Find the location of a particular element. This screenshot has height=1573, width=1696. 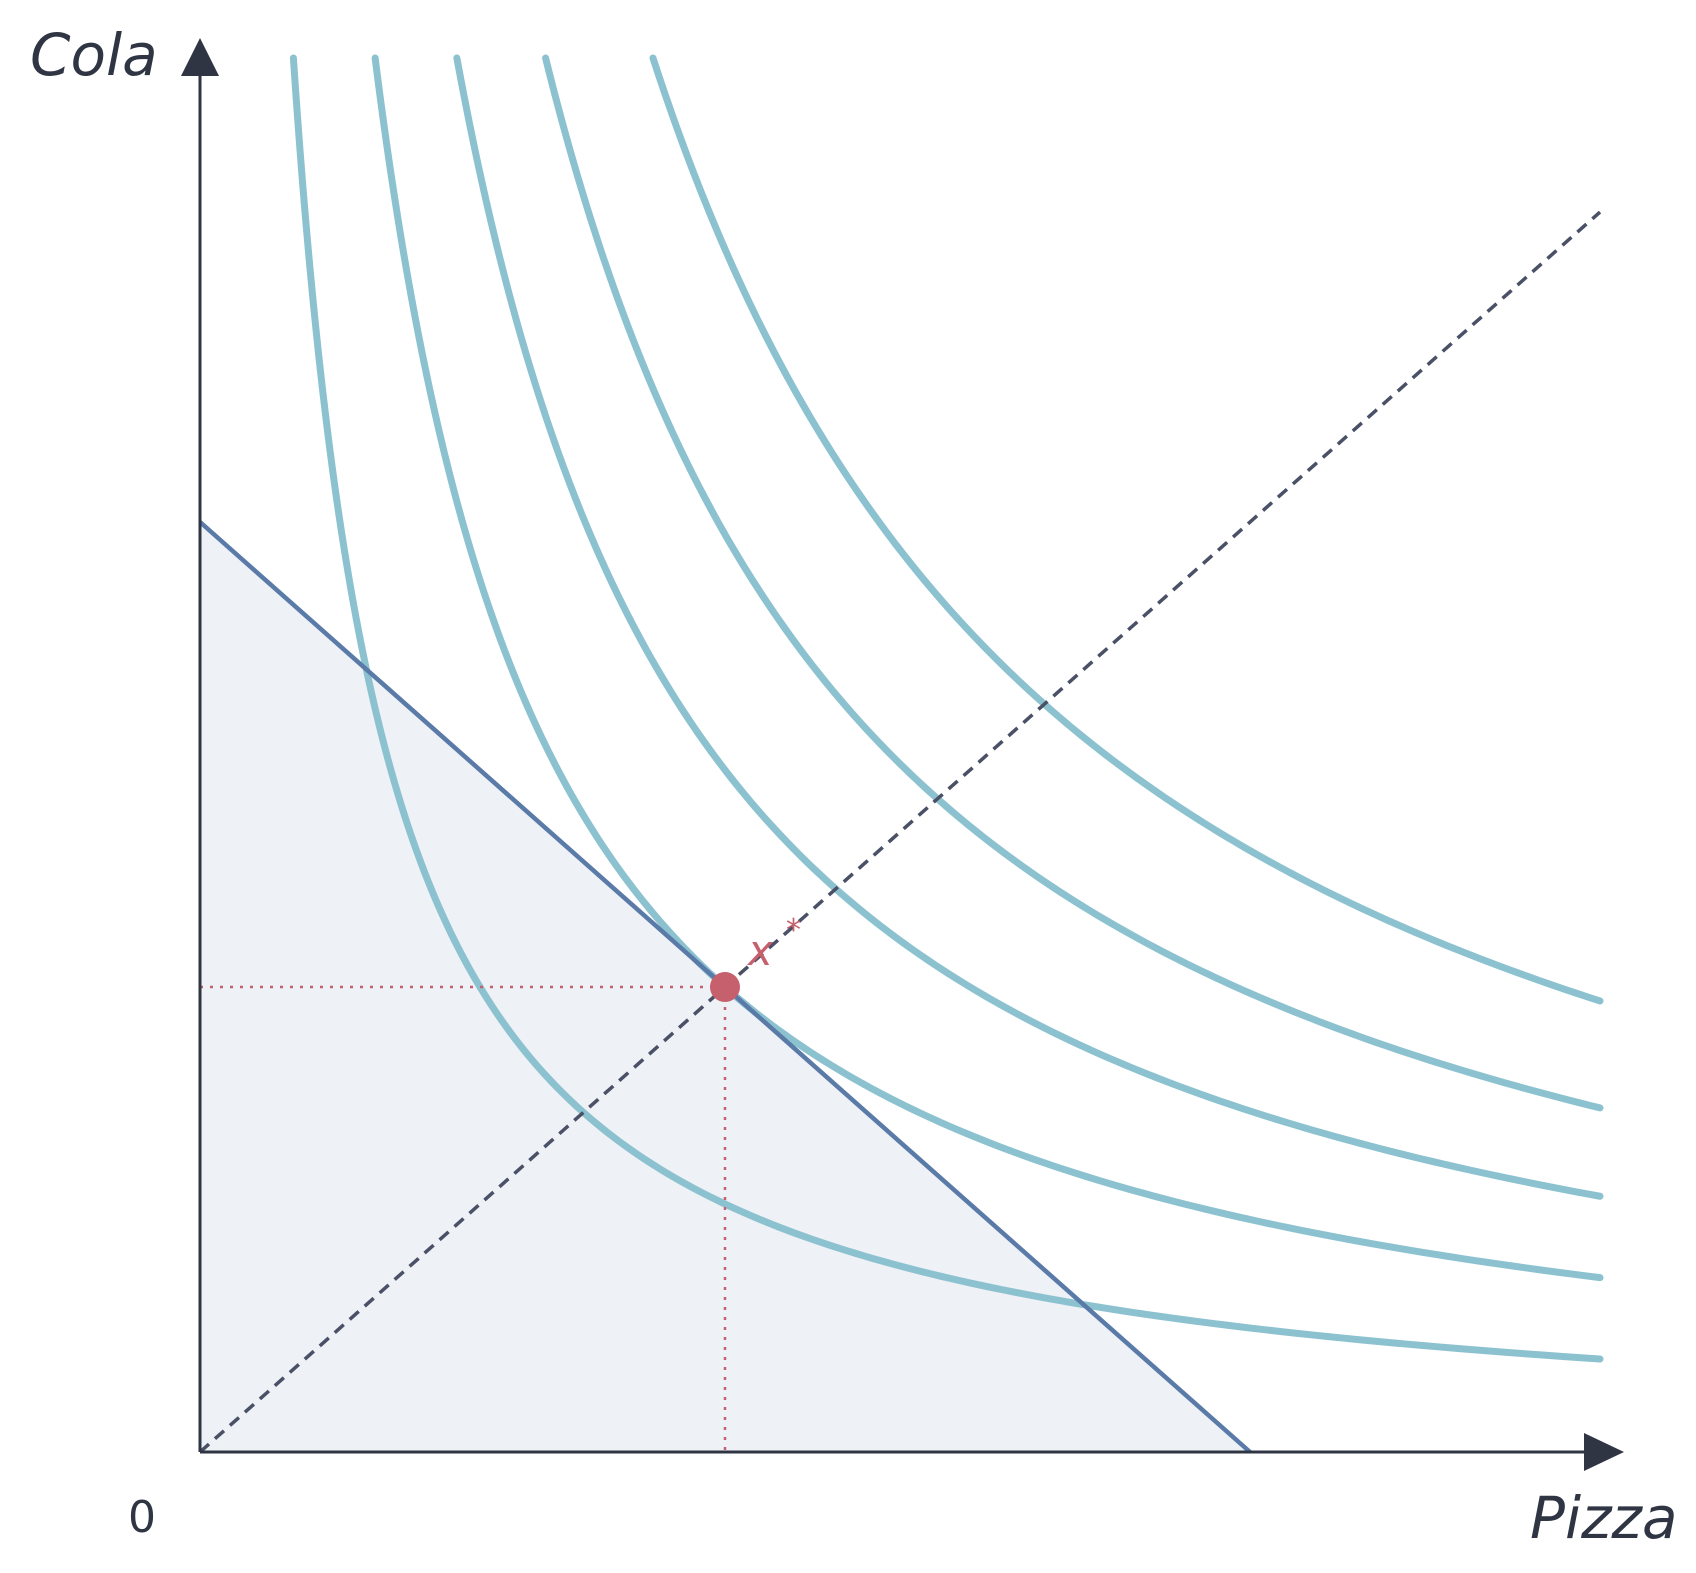

x-axis-label: Pizza is located at coordinates (1604, 1518).